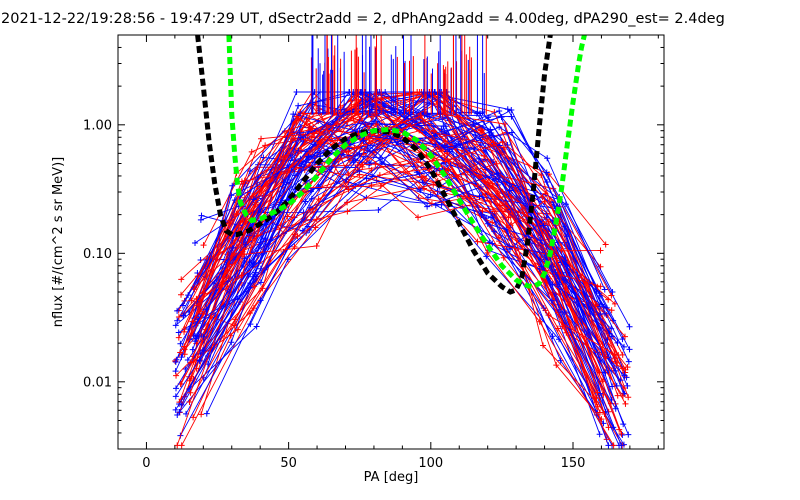 Image resolution: width=800 pixels, height=500 pixels. I want to click on x-tick-label: 0, so click(146, 463).